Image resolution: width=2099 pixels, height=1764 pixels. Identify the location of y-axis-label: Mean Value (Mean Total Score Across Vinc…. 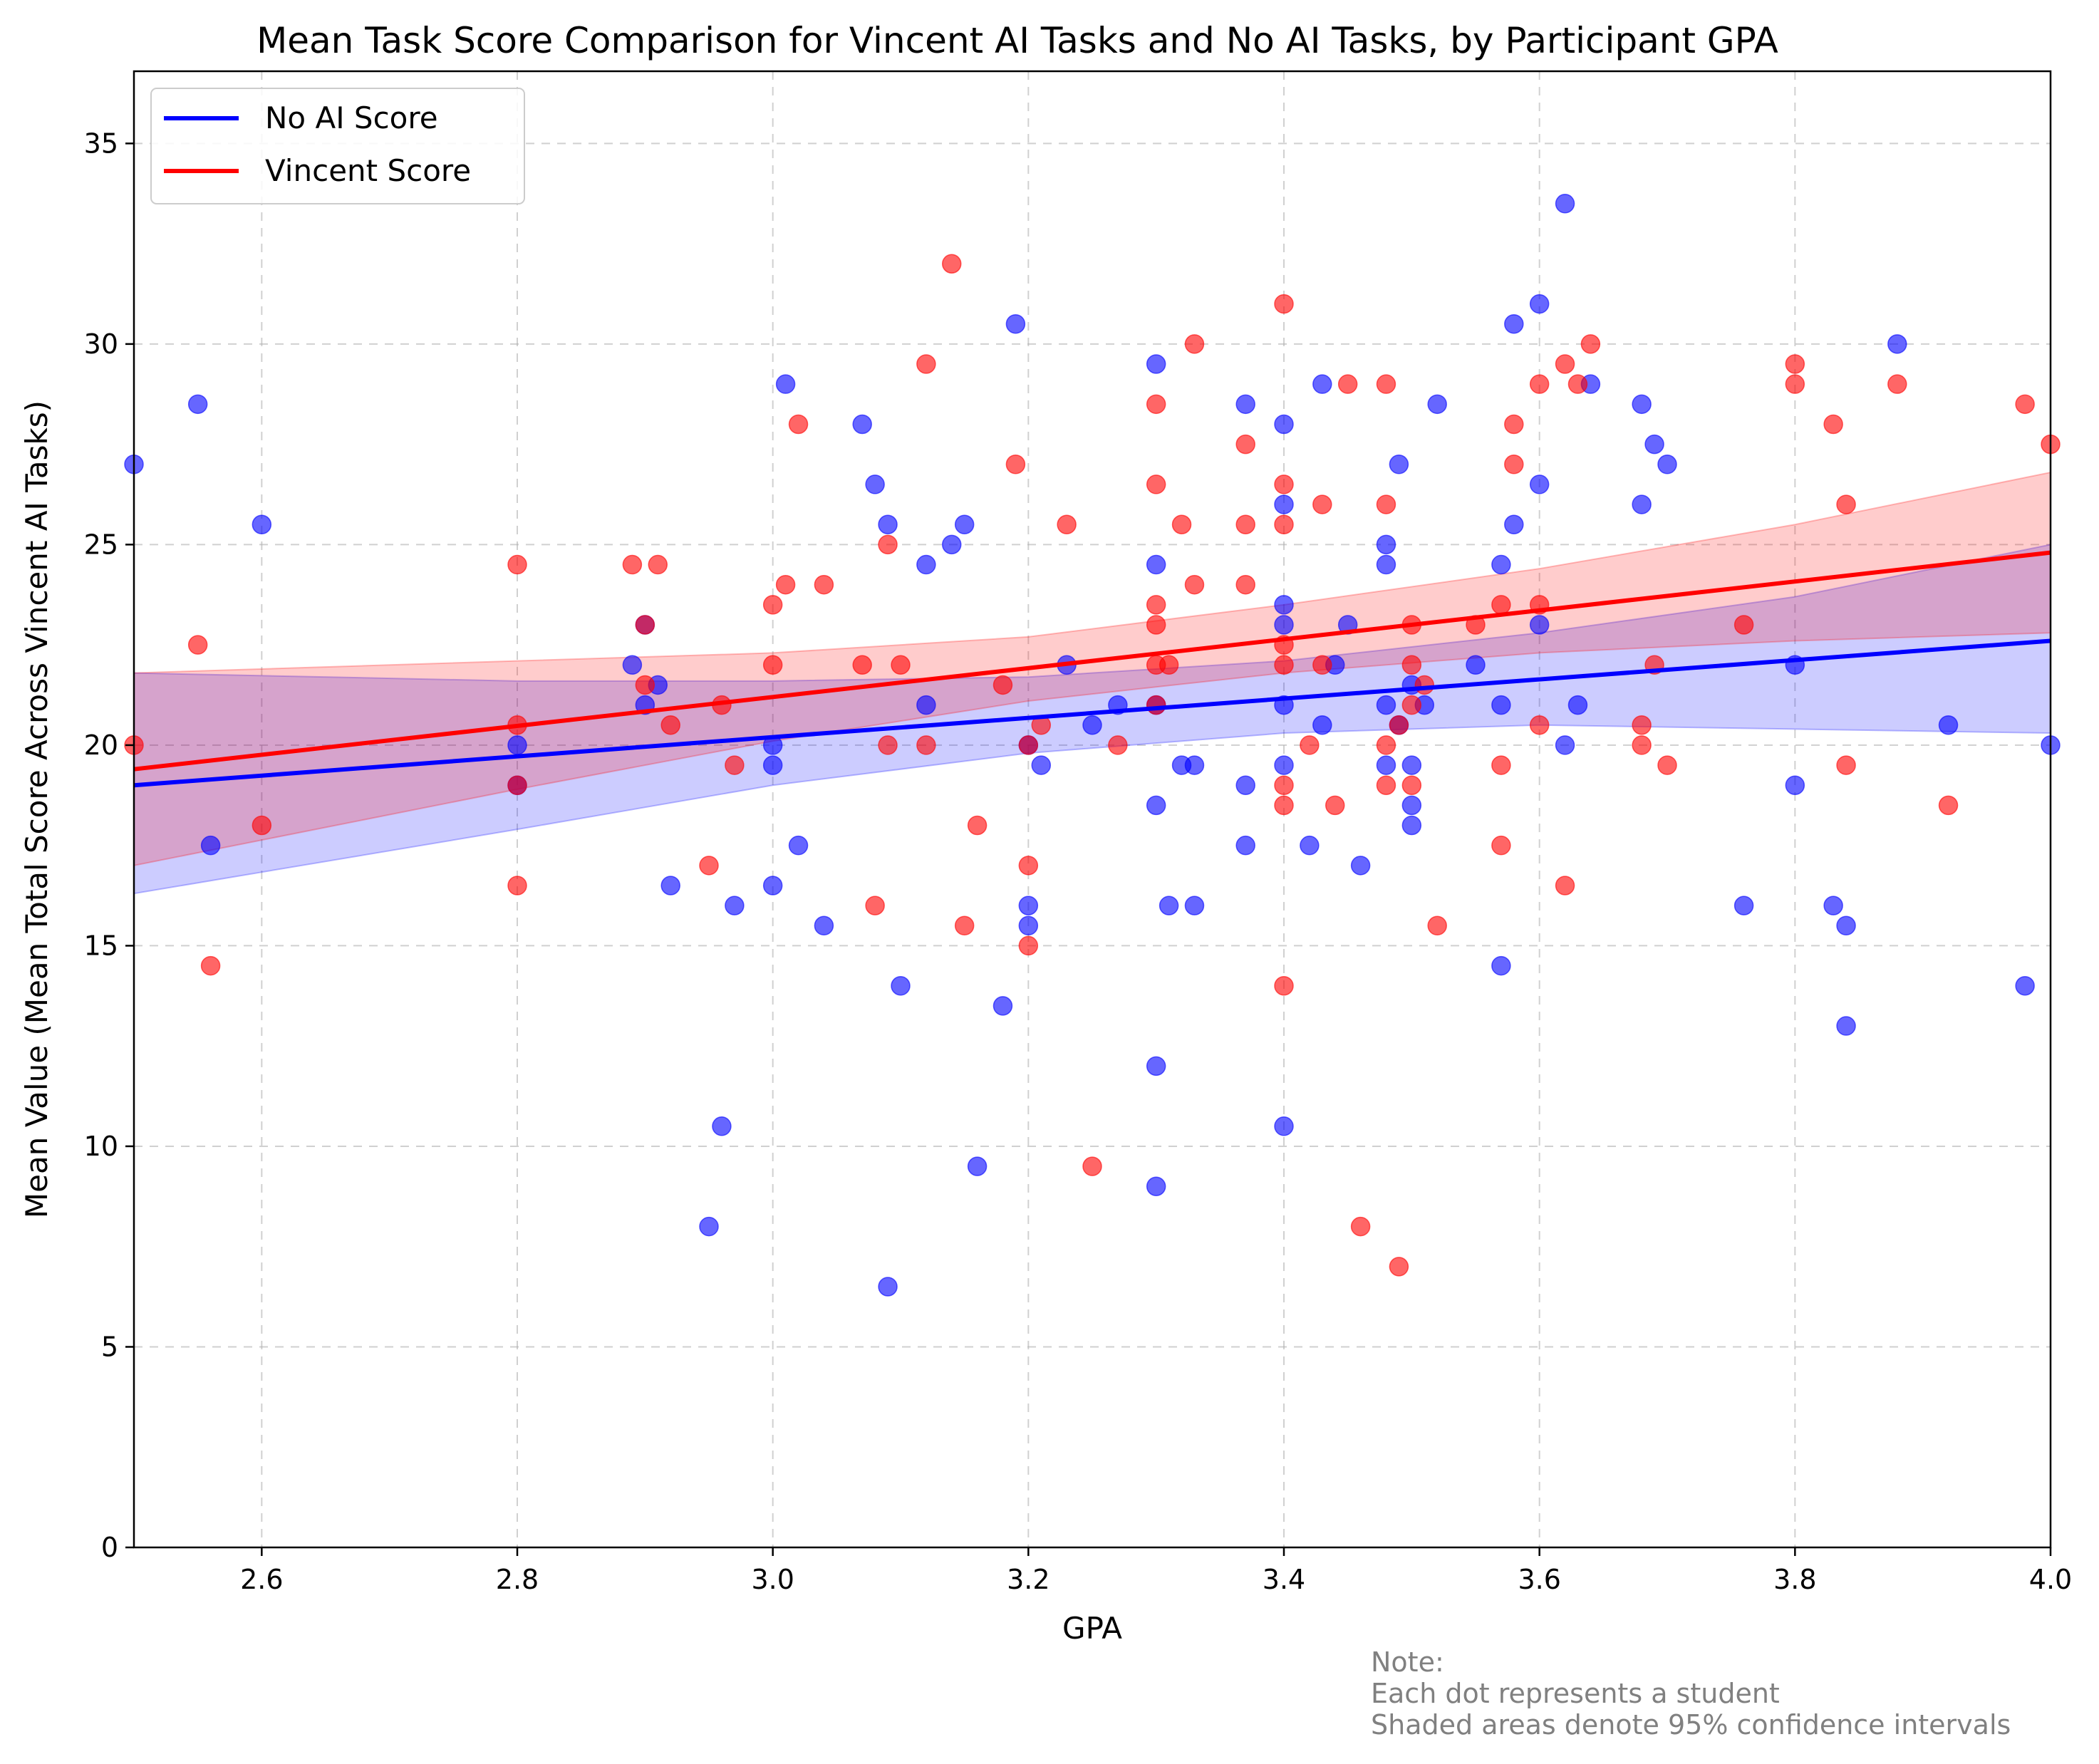
(36, 809).